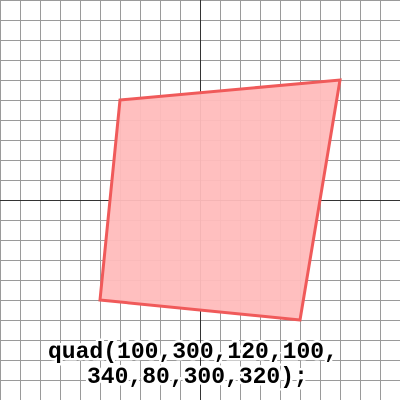 This screenshot has height=400, width=400. I want to click on code-line-1-halo: quad(100,300,120,100,, so click(193, 352).